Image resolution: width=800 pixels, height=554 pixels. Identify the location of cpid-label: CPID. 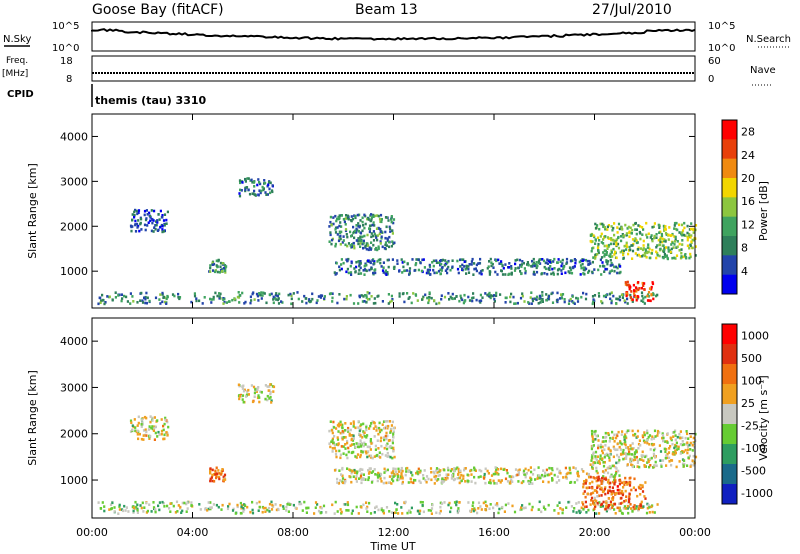
(20, 94).